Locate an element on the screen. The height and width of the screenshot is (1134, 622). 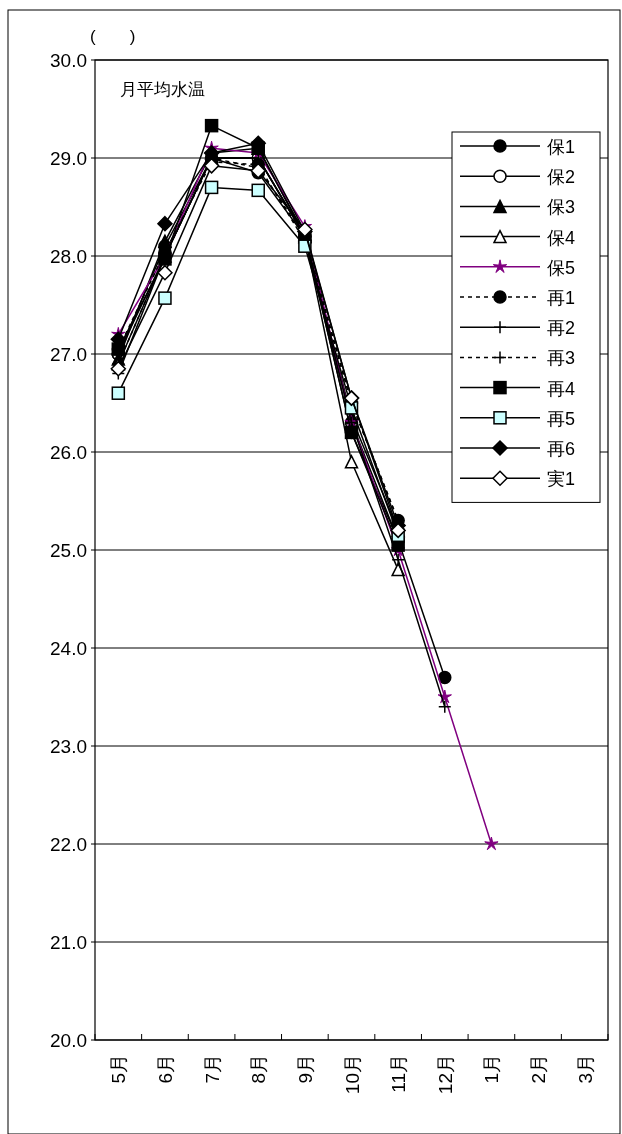
legend-label: 保1 is located at coordinates (561, 147).